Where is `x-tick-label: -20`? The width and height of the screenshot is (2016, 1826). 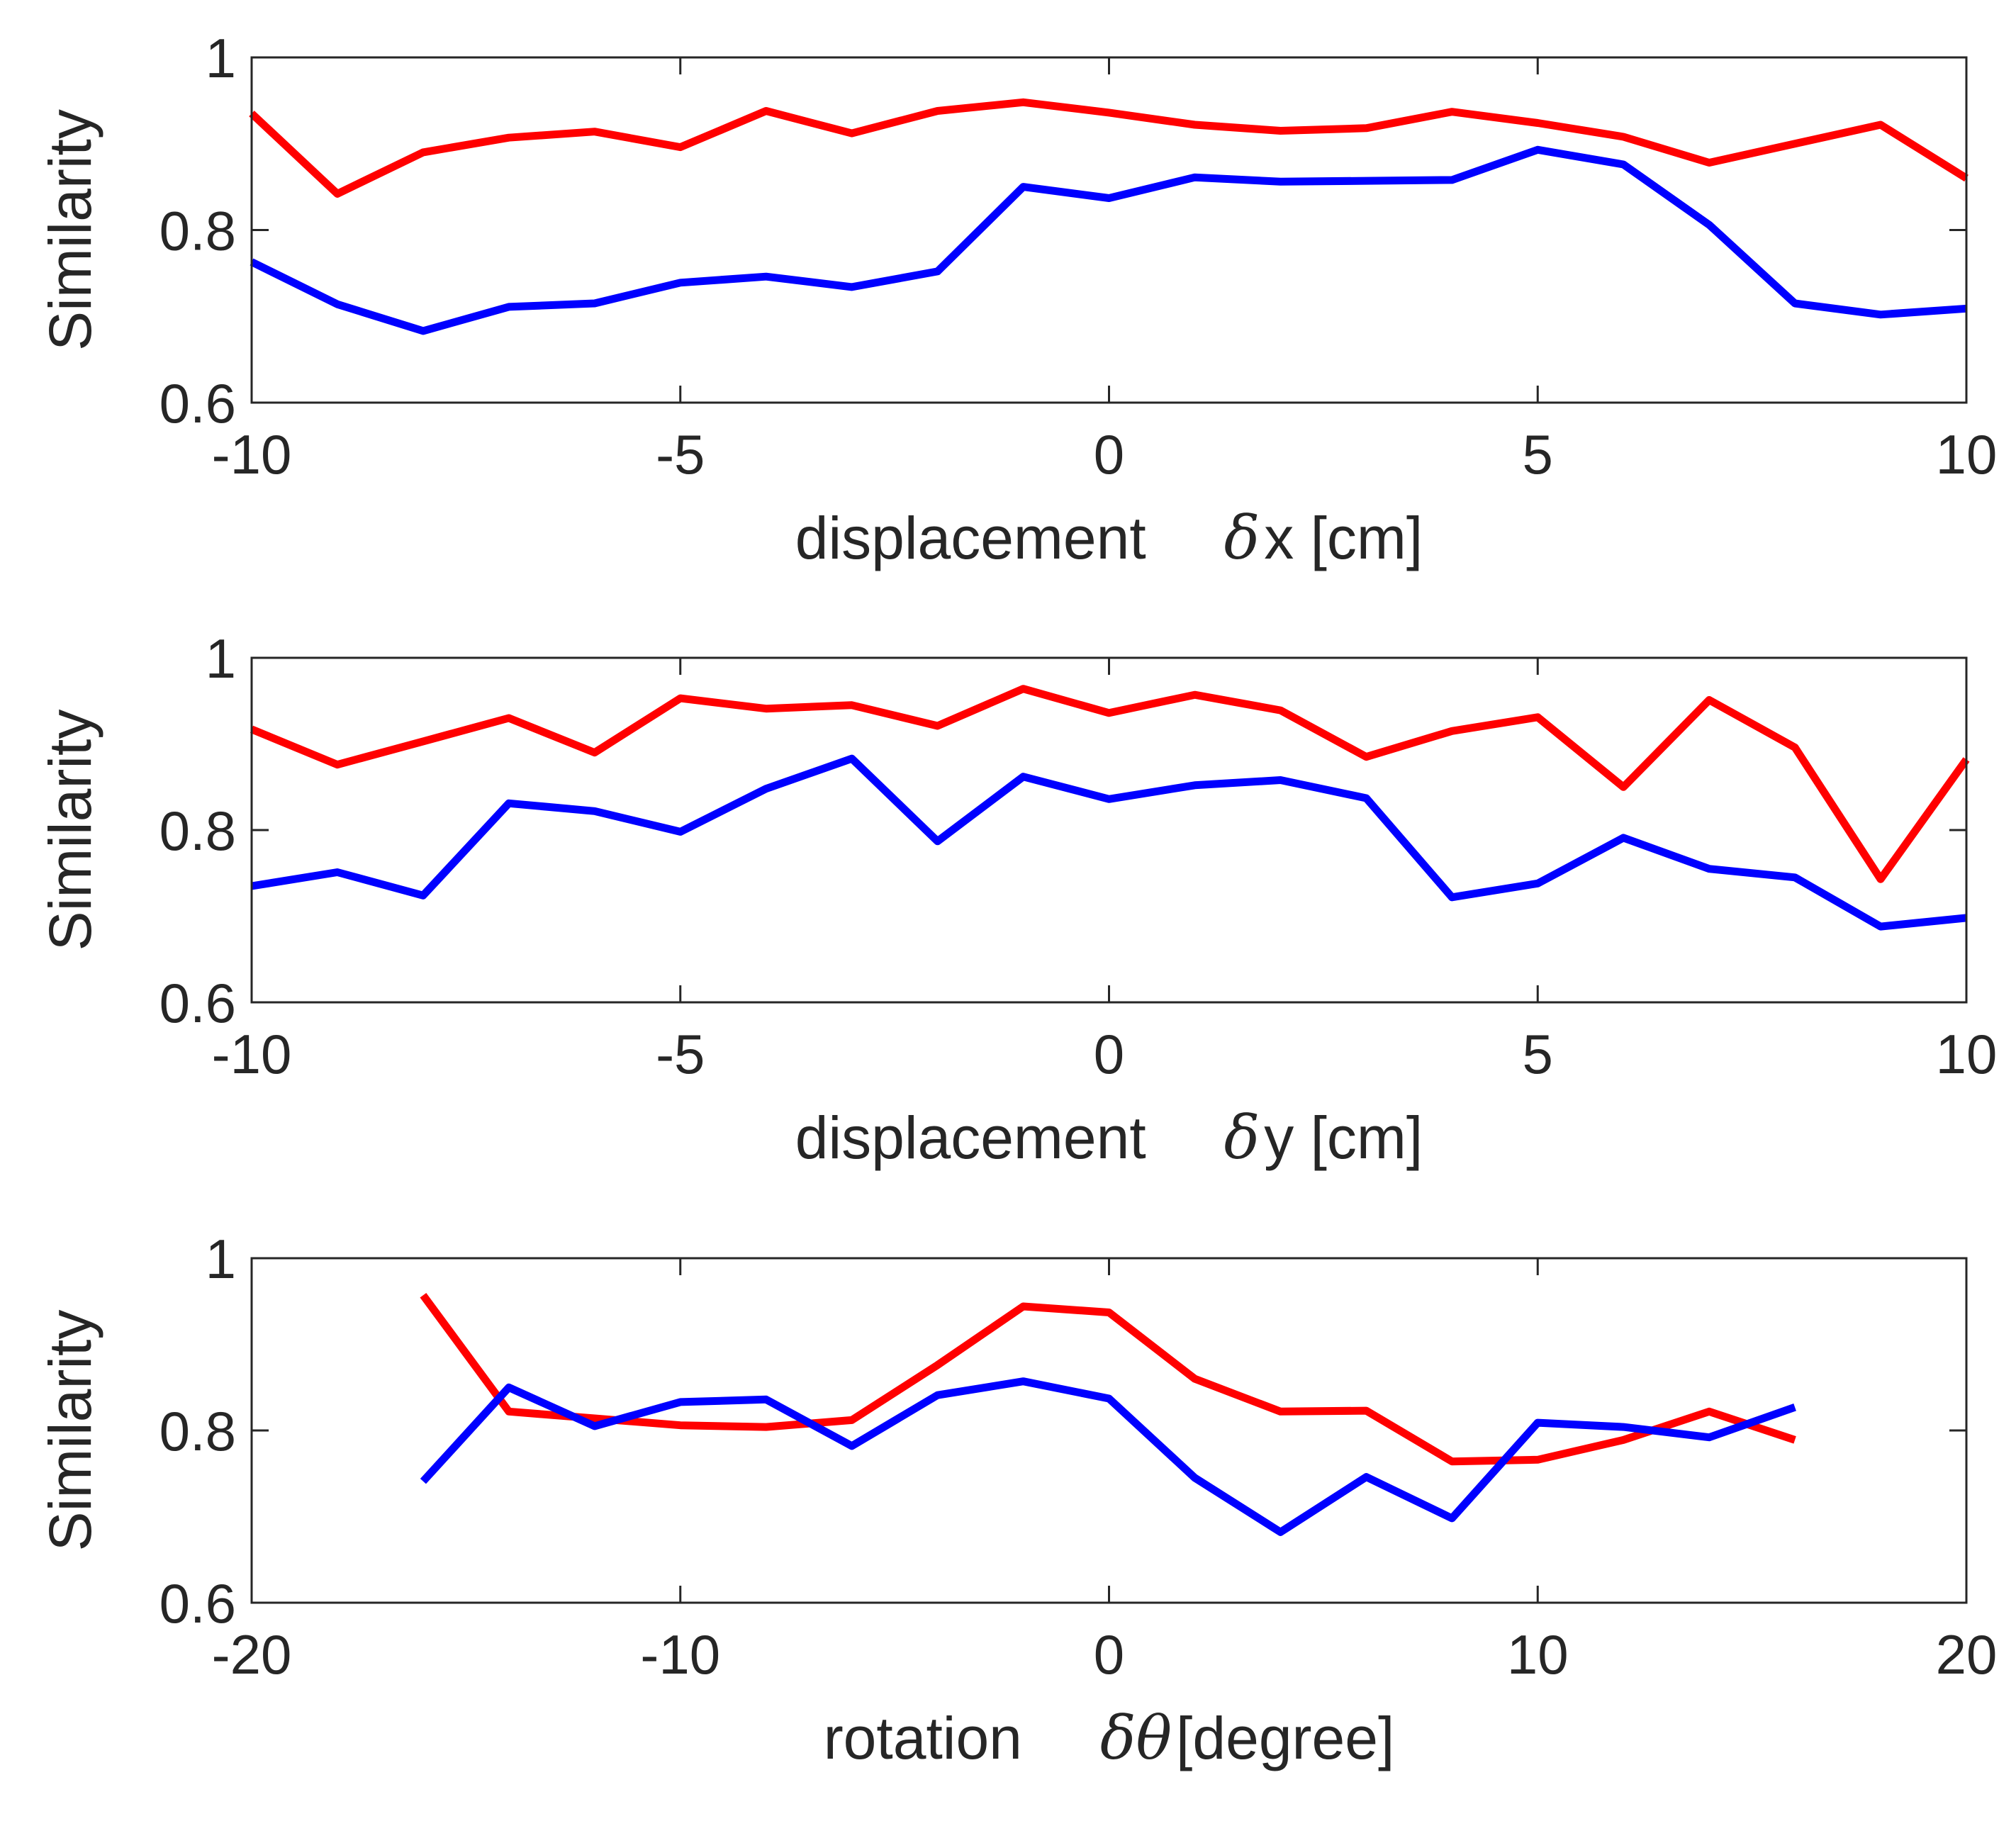 x-tick-label: -20 is located at coordinates (252, 1654).